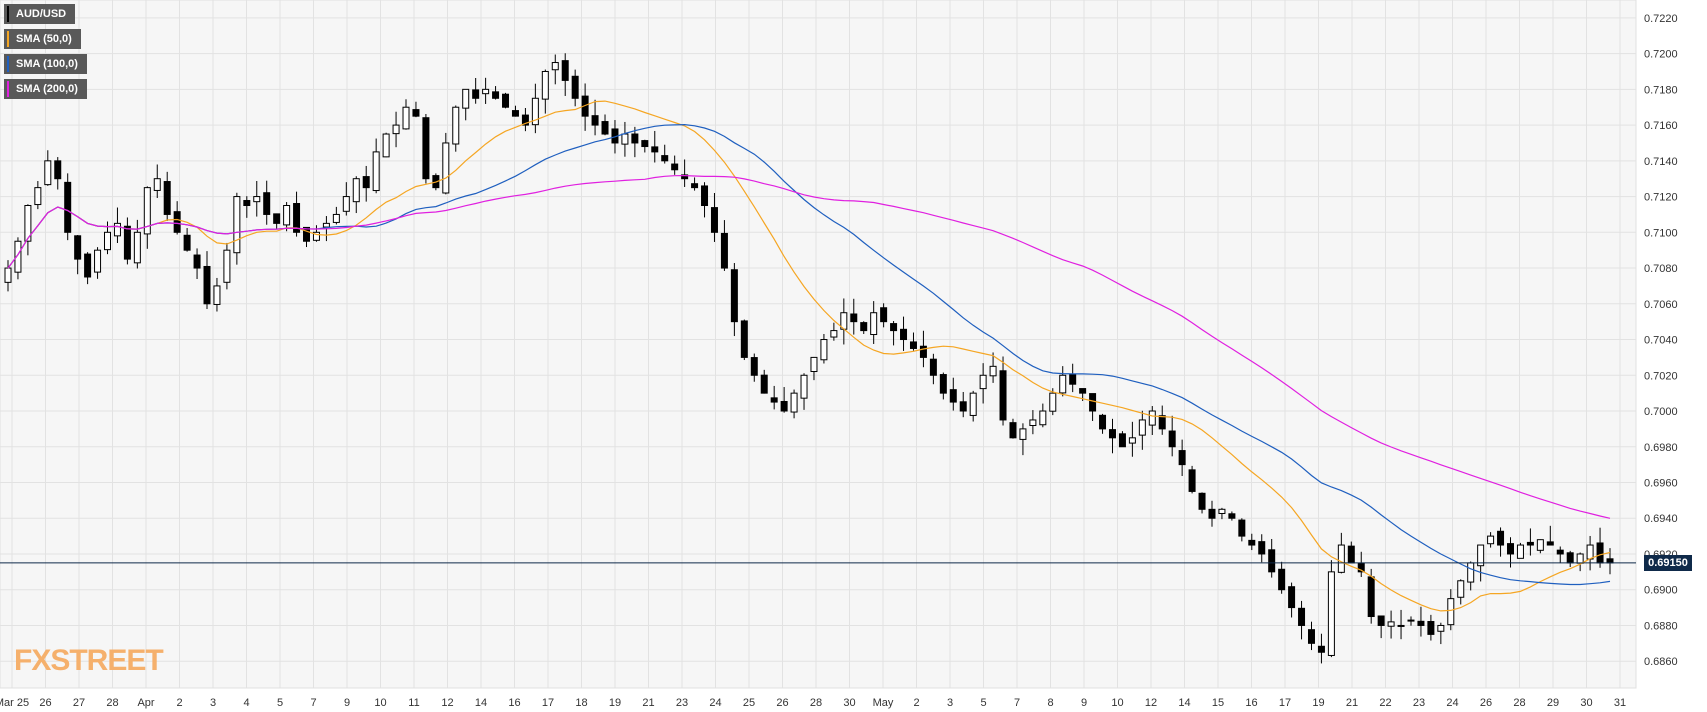 This screenshot has width=1707, height=712. What do you see at coordinates (1661, 126) in the screenshot?
I see `y-tick-label: 0.7160` at bounding box center [1661, 126].